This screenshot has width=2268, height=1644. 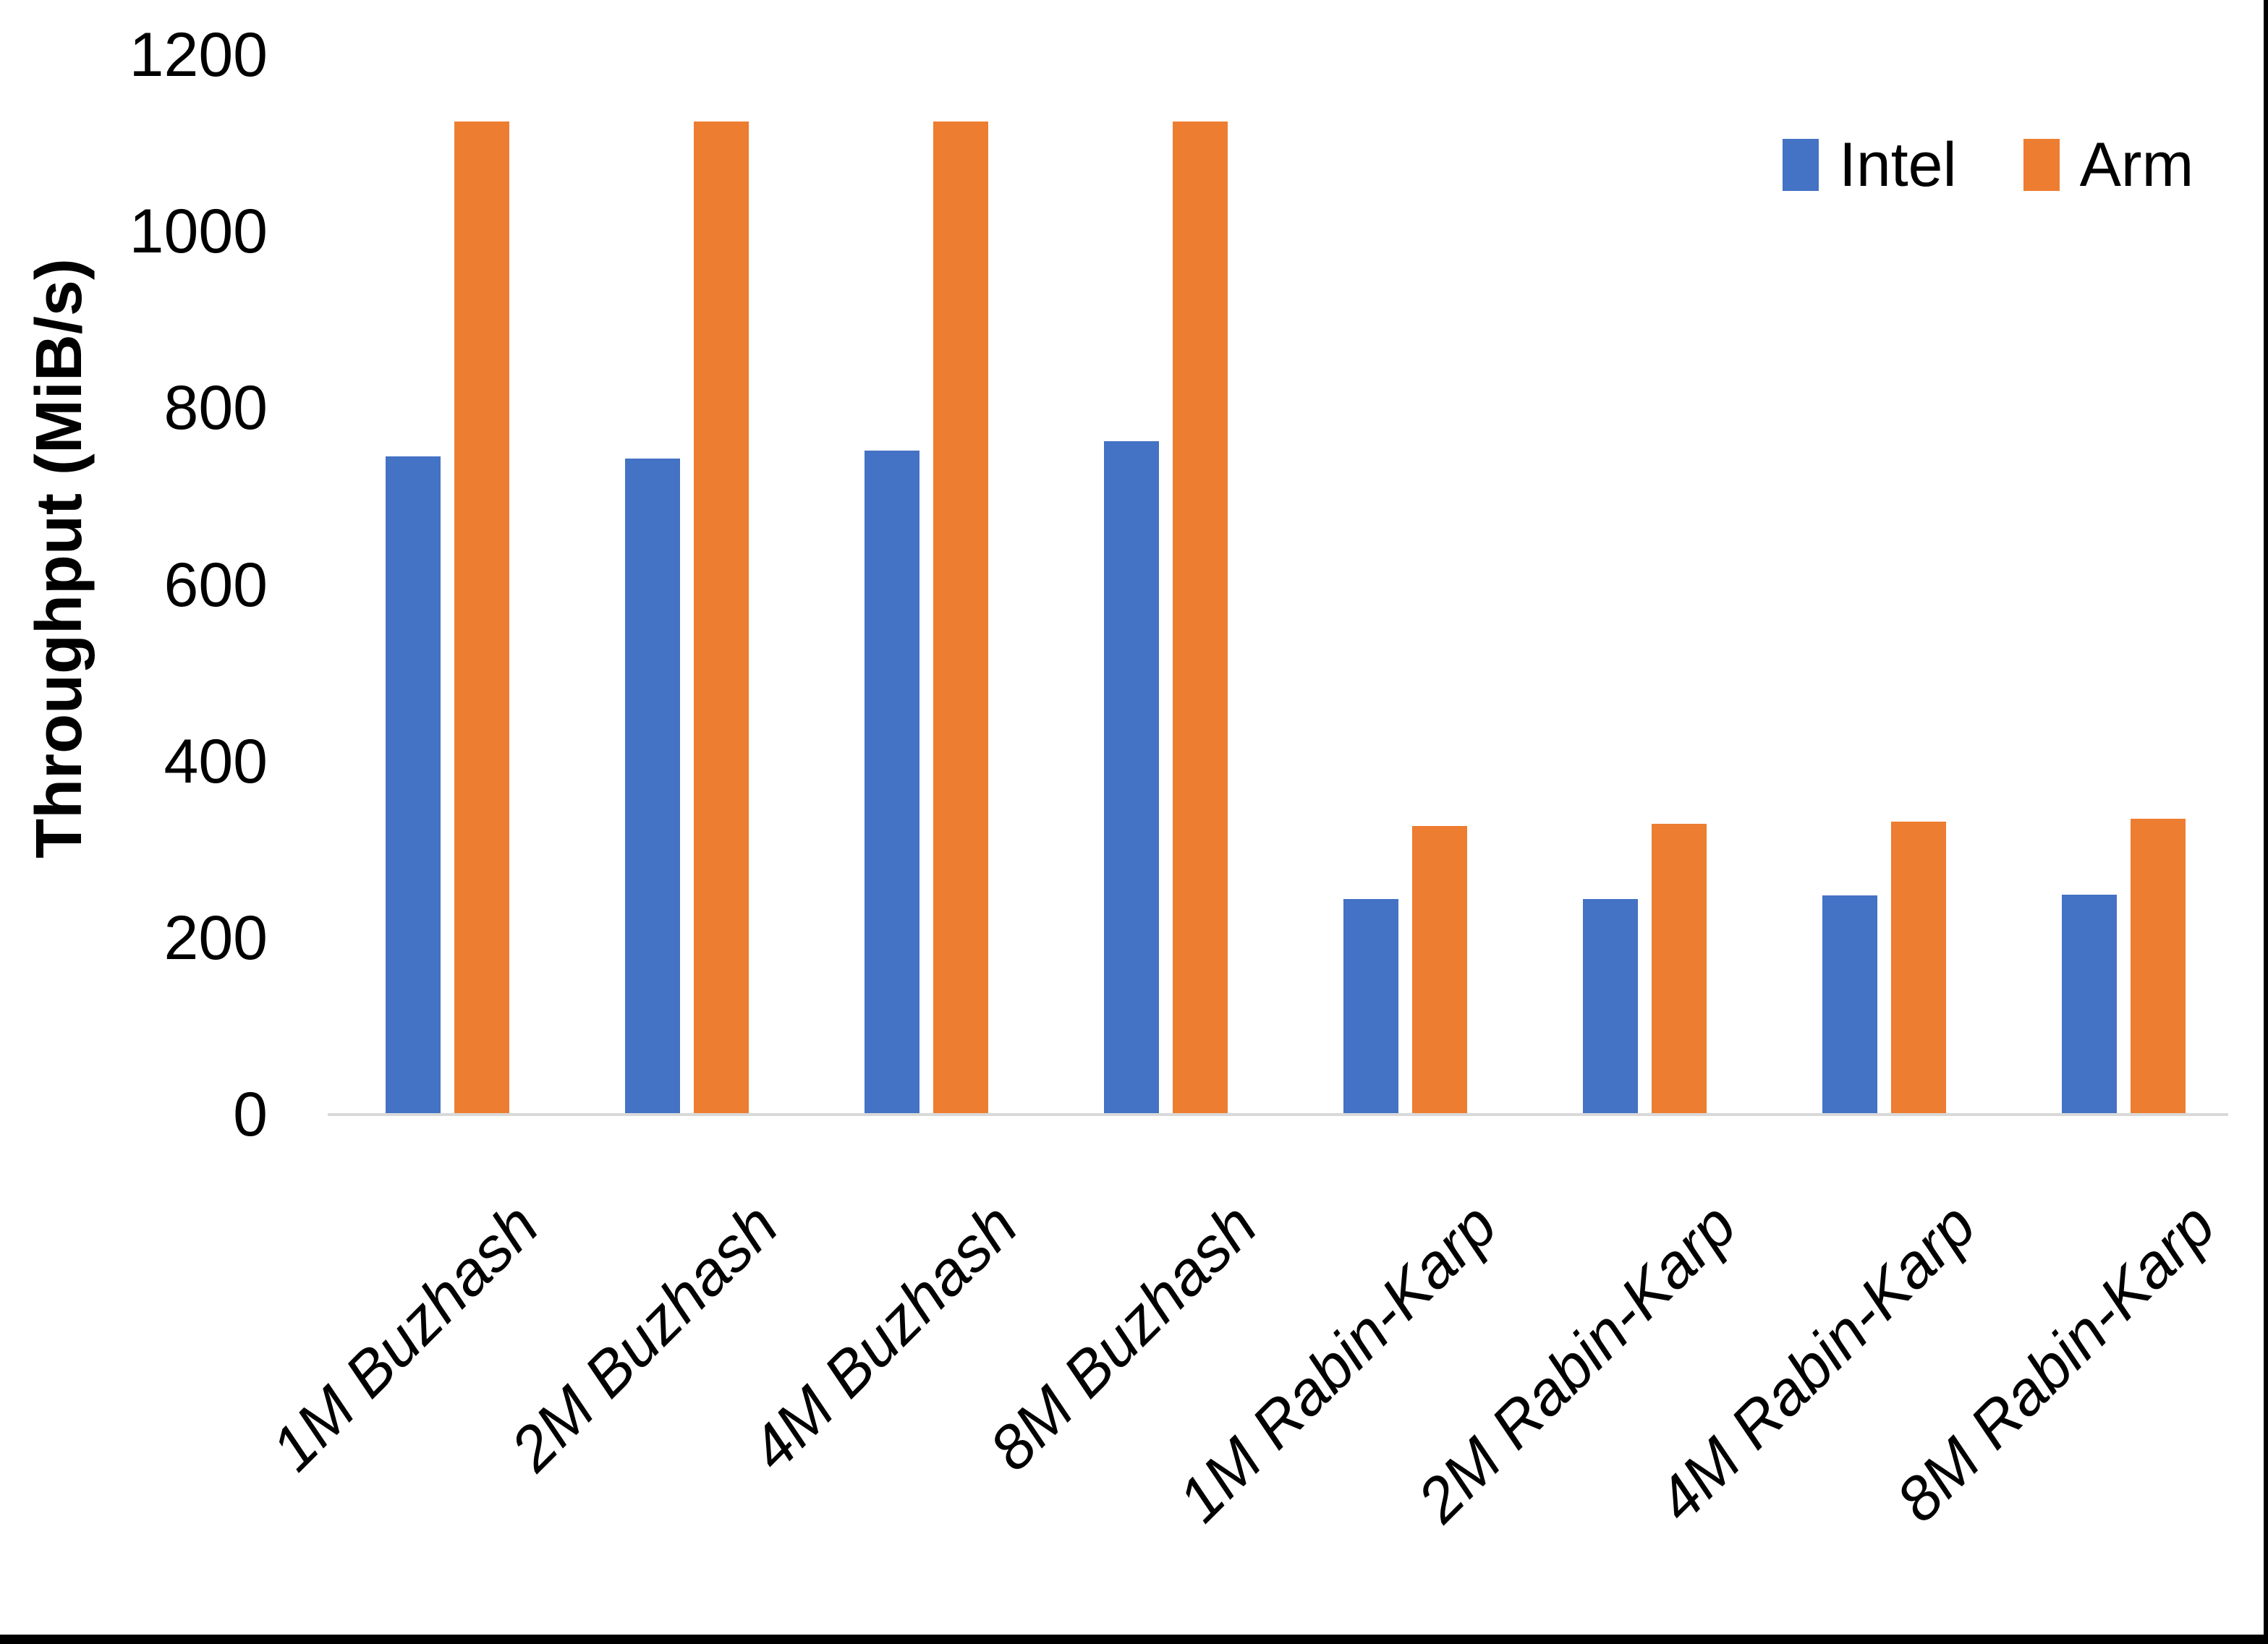 I want to click on legend-swatch-arm, so click(x=2041, y=165).